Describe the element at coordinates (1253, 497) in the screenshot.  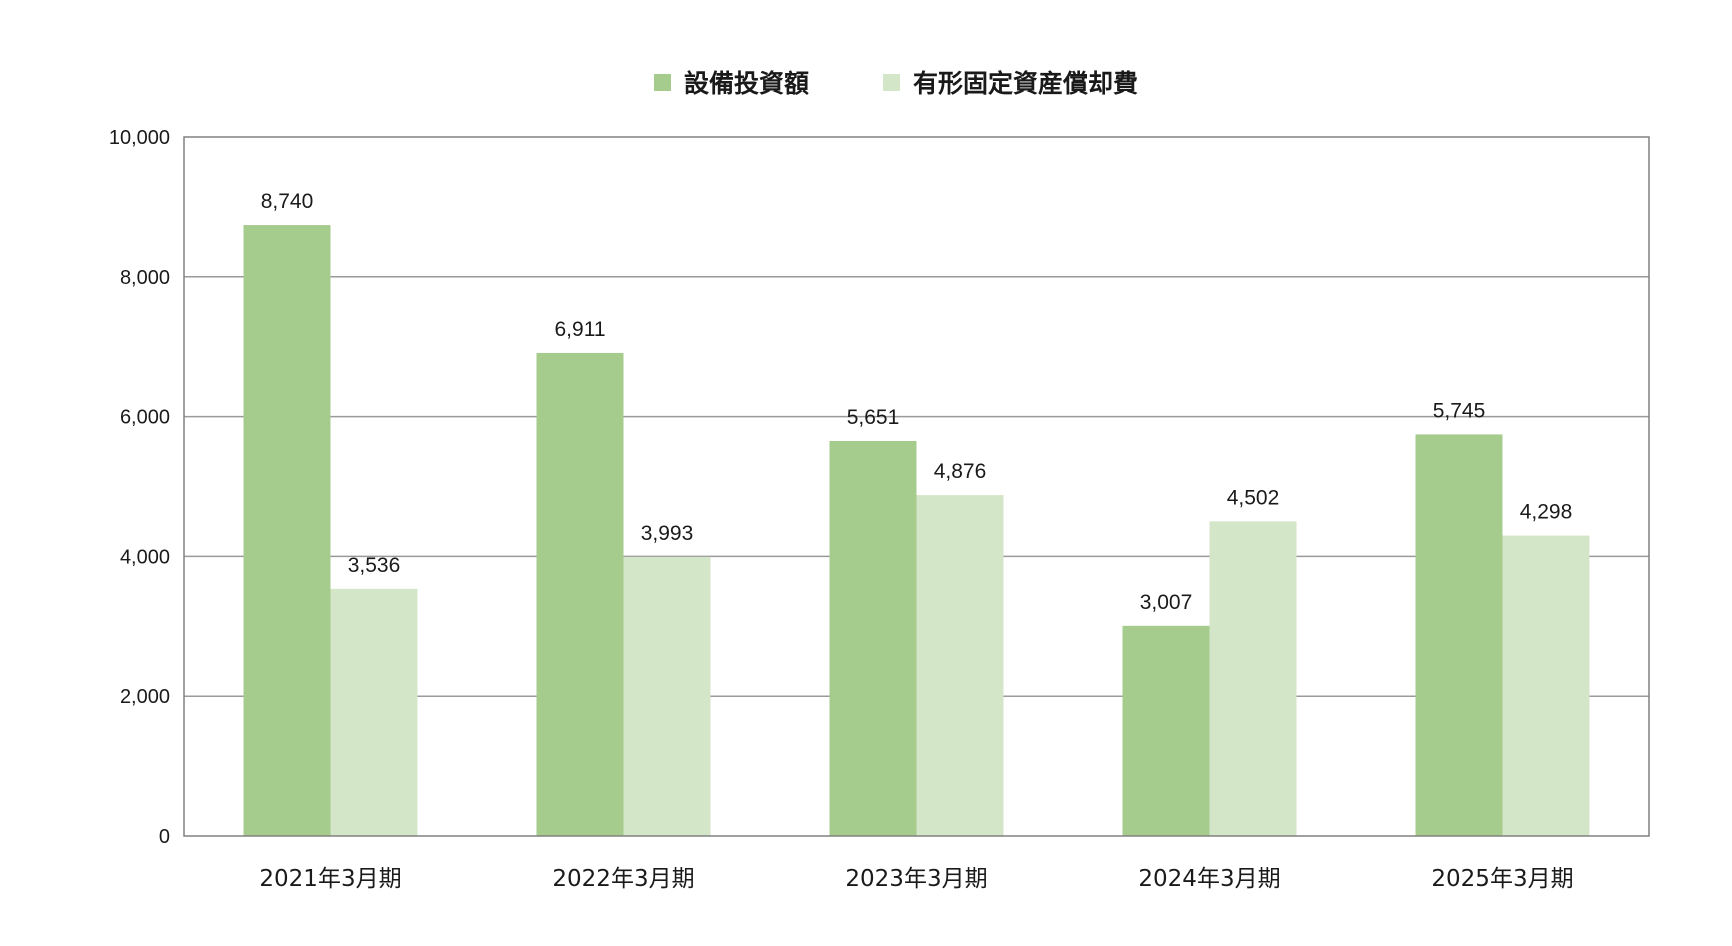
I see `data-label: 4,502` at that location.